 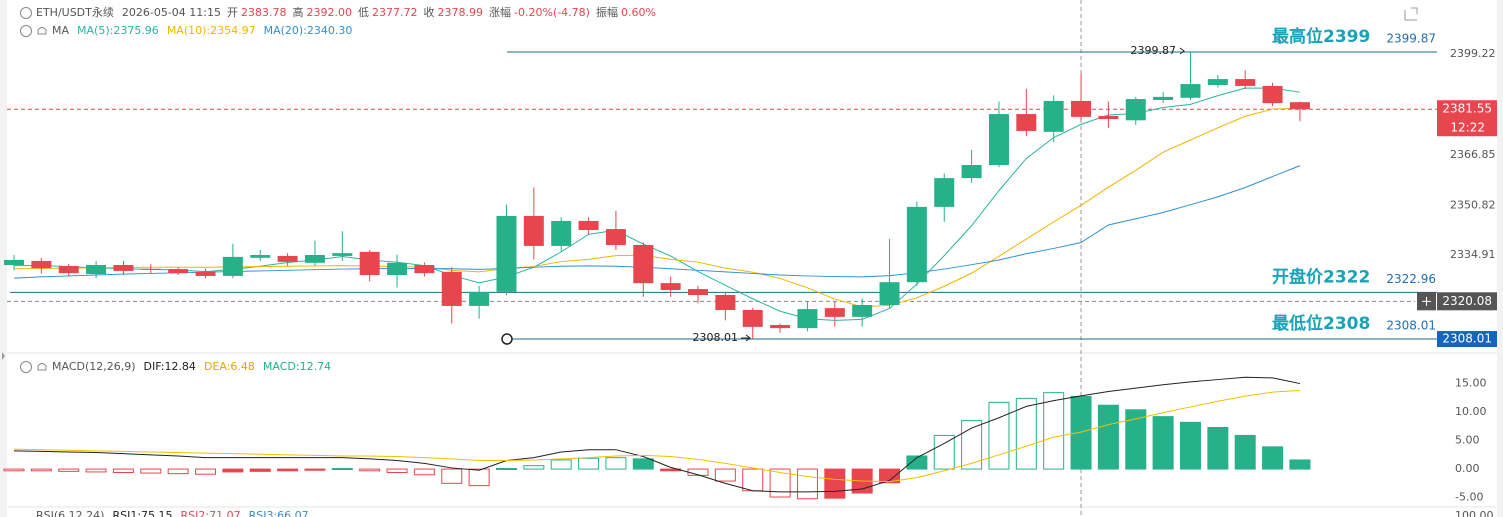 What do you see at coordinates (1469, 497) in the screenshot?
I see `y-tick-label: -5.00` at bounding box center [1469, 497].